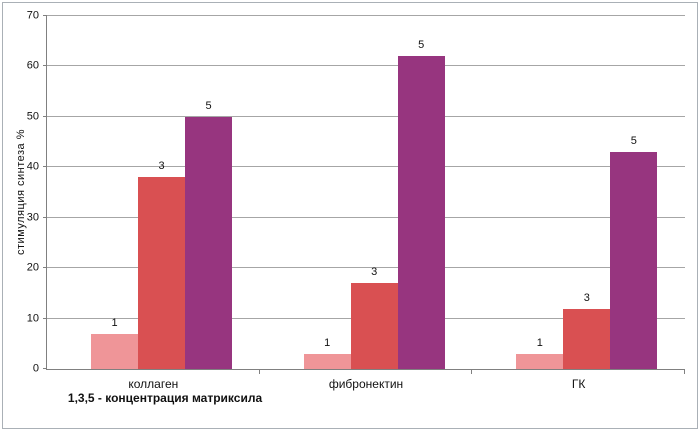 The image size is (700, 431). I want to click on bar-series-5-коллаген, so click(208, 242).